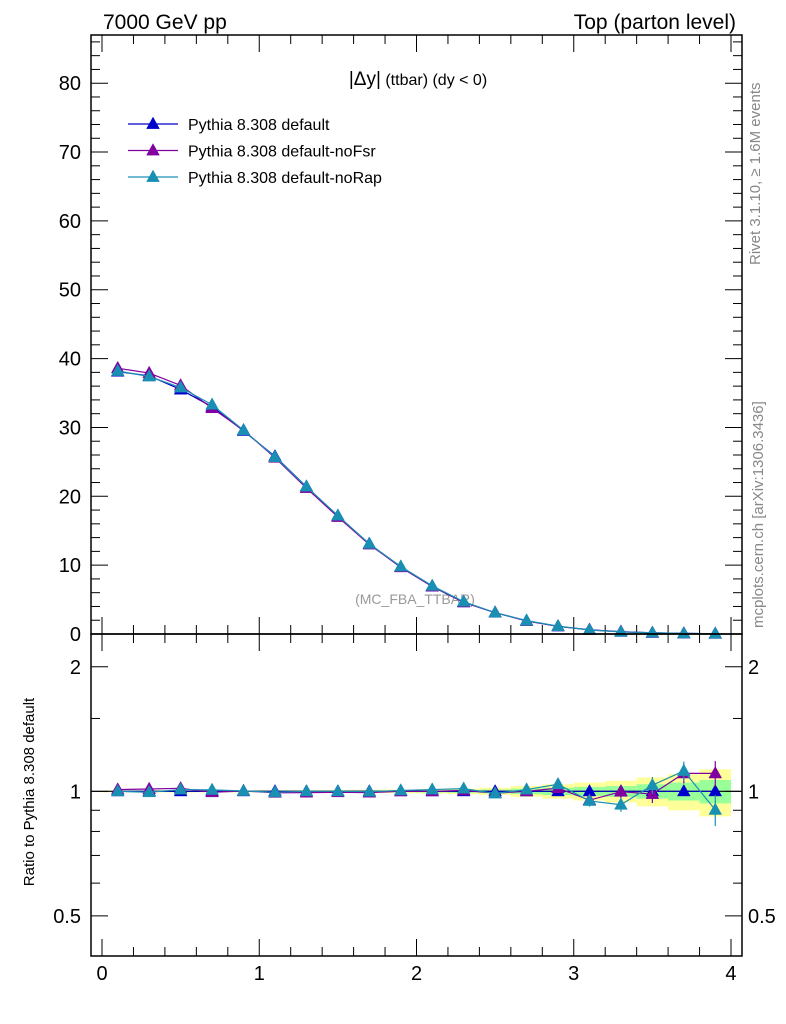 The image size is (786, 1024). What do you see at coordinates (762, 917) in the screenshot?
I see `ratio-y-tick-label-right: 0.5` at bounding box center [762, 917].